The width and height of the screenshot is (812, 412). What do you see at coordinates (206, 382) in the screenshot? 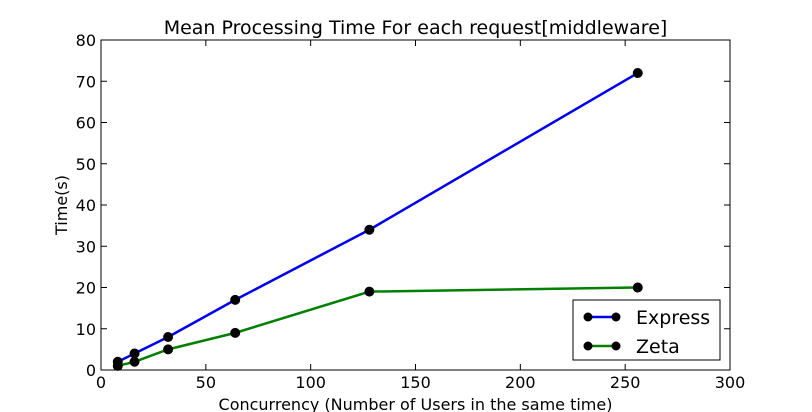
I see `x-tick-label: 50` at bounding box center [206, 382].